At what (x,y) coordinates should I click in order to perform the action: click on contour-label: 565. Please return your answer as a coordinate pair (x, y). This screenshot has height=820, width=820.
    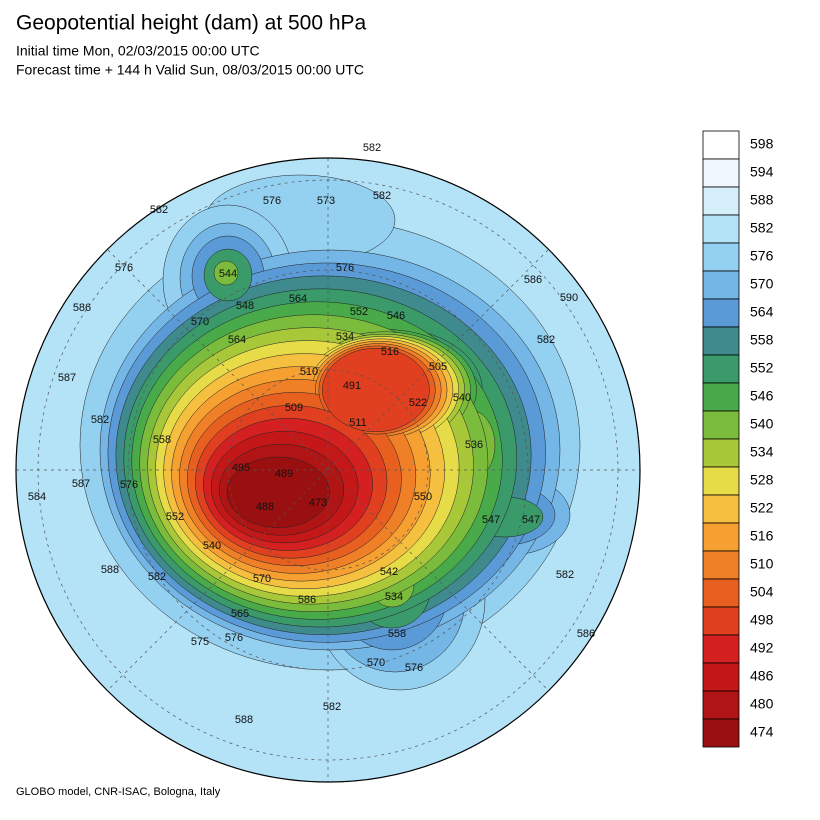
    Looking at the image, I should click on (240, 614).